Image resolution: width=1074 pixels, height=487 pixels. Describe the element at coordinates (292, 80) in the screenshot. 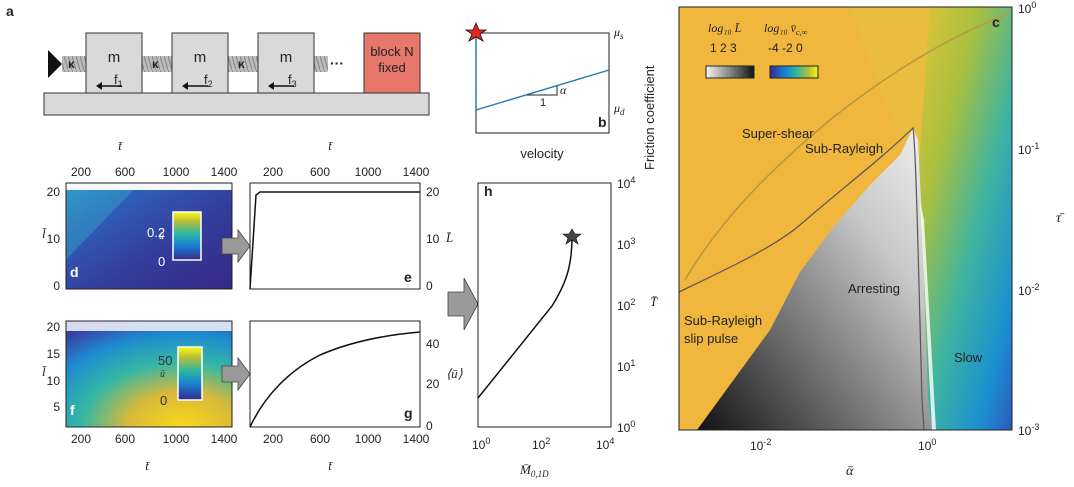

I see `friction-label: f3` at that location.